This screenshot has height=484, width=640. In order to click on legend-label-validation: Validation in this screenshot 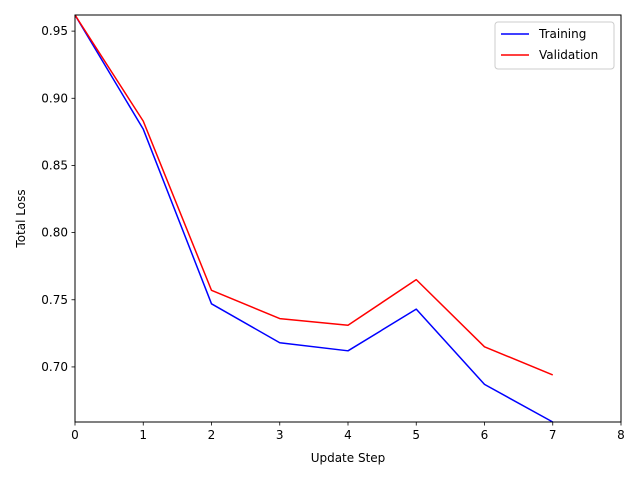, I will do `click(568, 55)`.